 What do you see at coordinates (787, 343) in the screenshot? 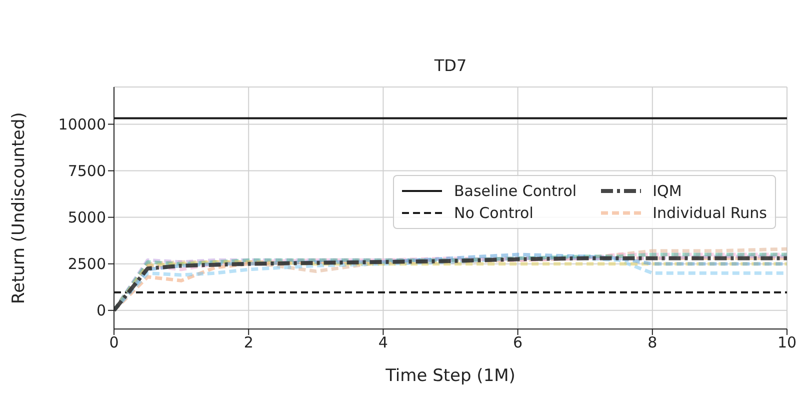
I see `x-tick-label: 10` at bounding box center [787, 343].